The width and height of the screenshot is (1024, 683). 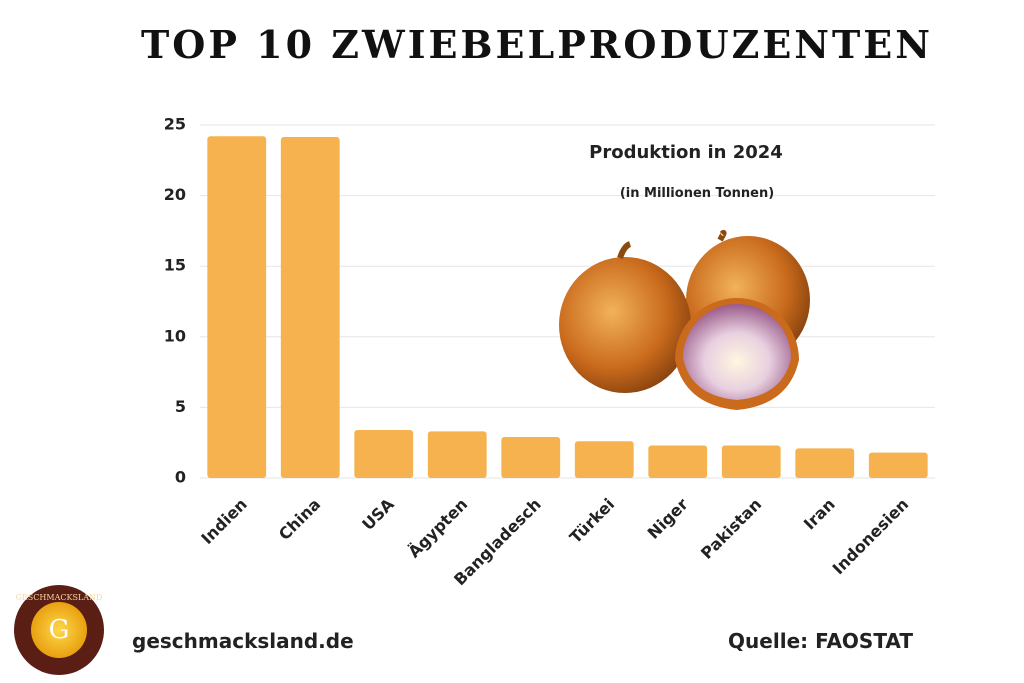 I want to click on x-tick-label: USA, so click(x=378, y=514).